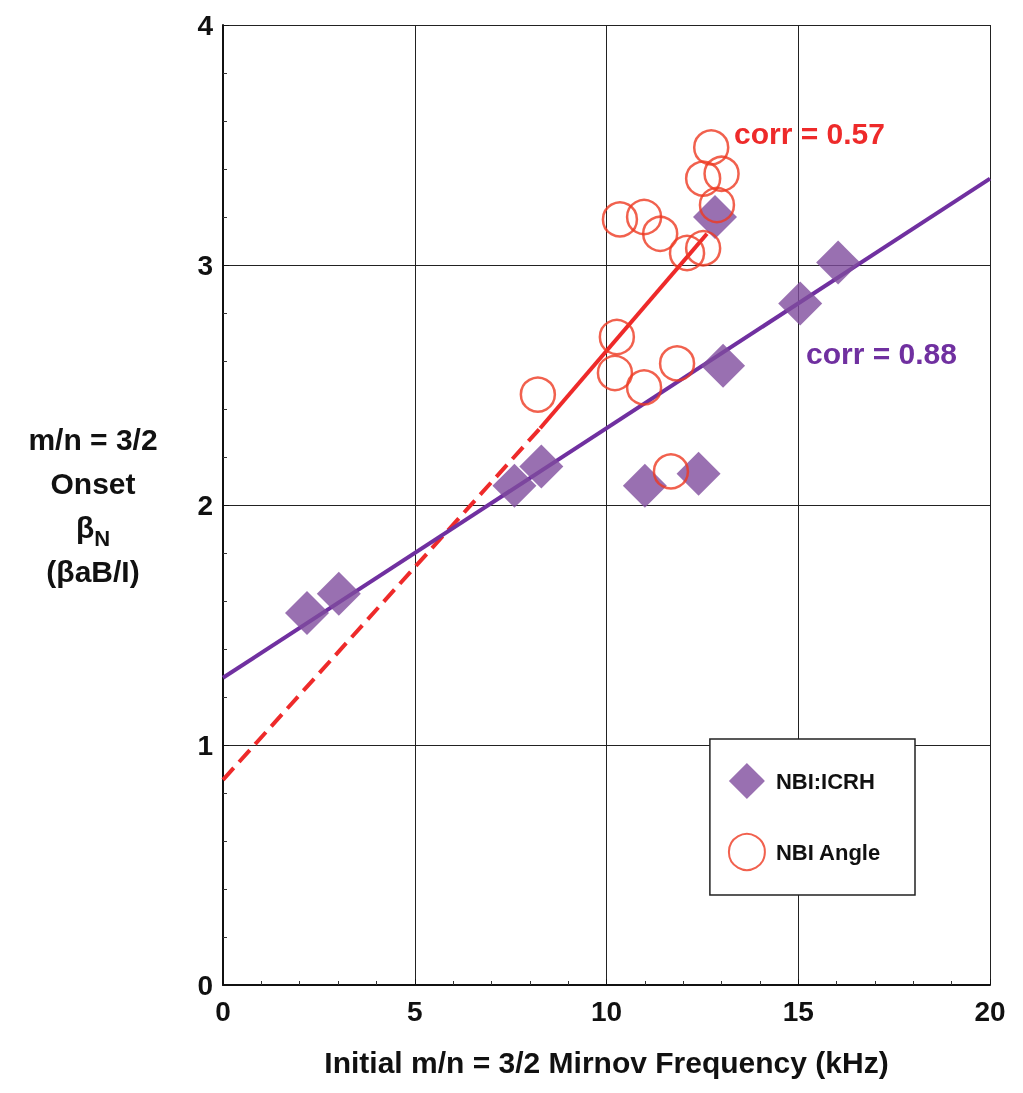 This screenshot has height=1093, width=1023. Describe the element at coordinates (798, 1011) in the screenshot. I see `x-tick-label: 15` at that location.